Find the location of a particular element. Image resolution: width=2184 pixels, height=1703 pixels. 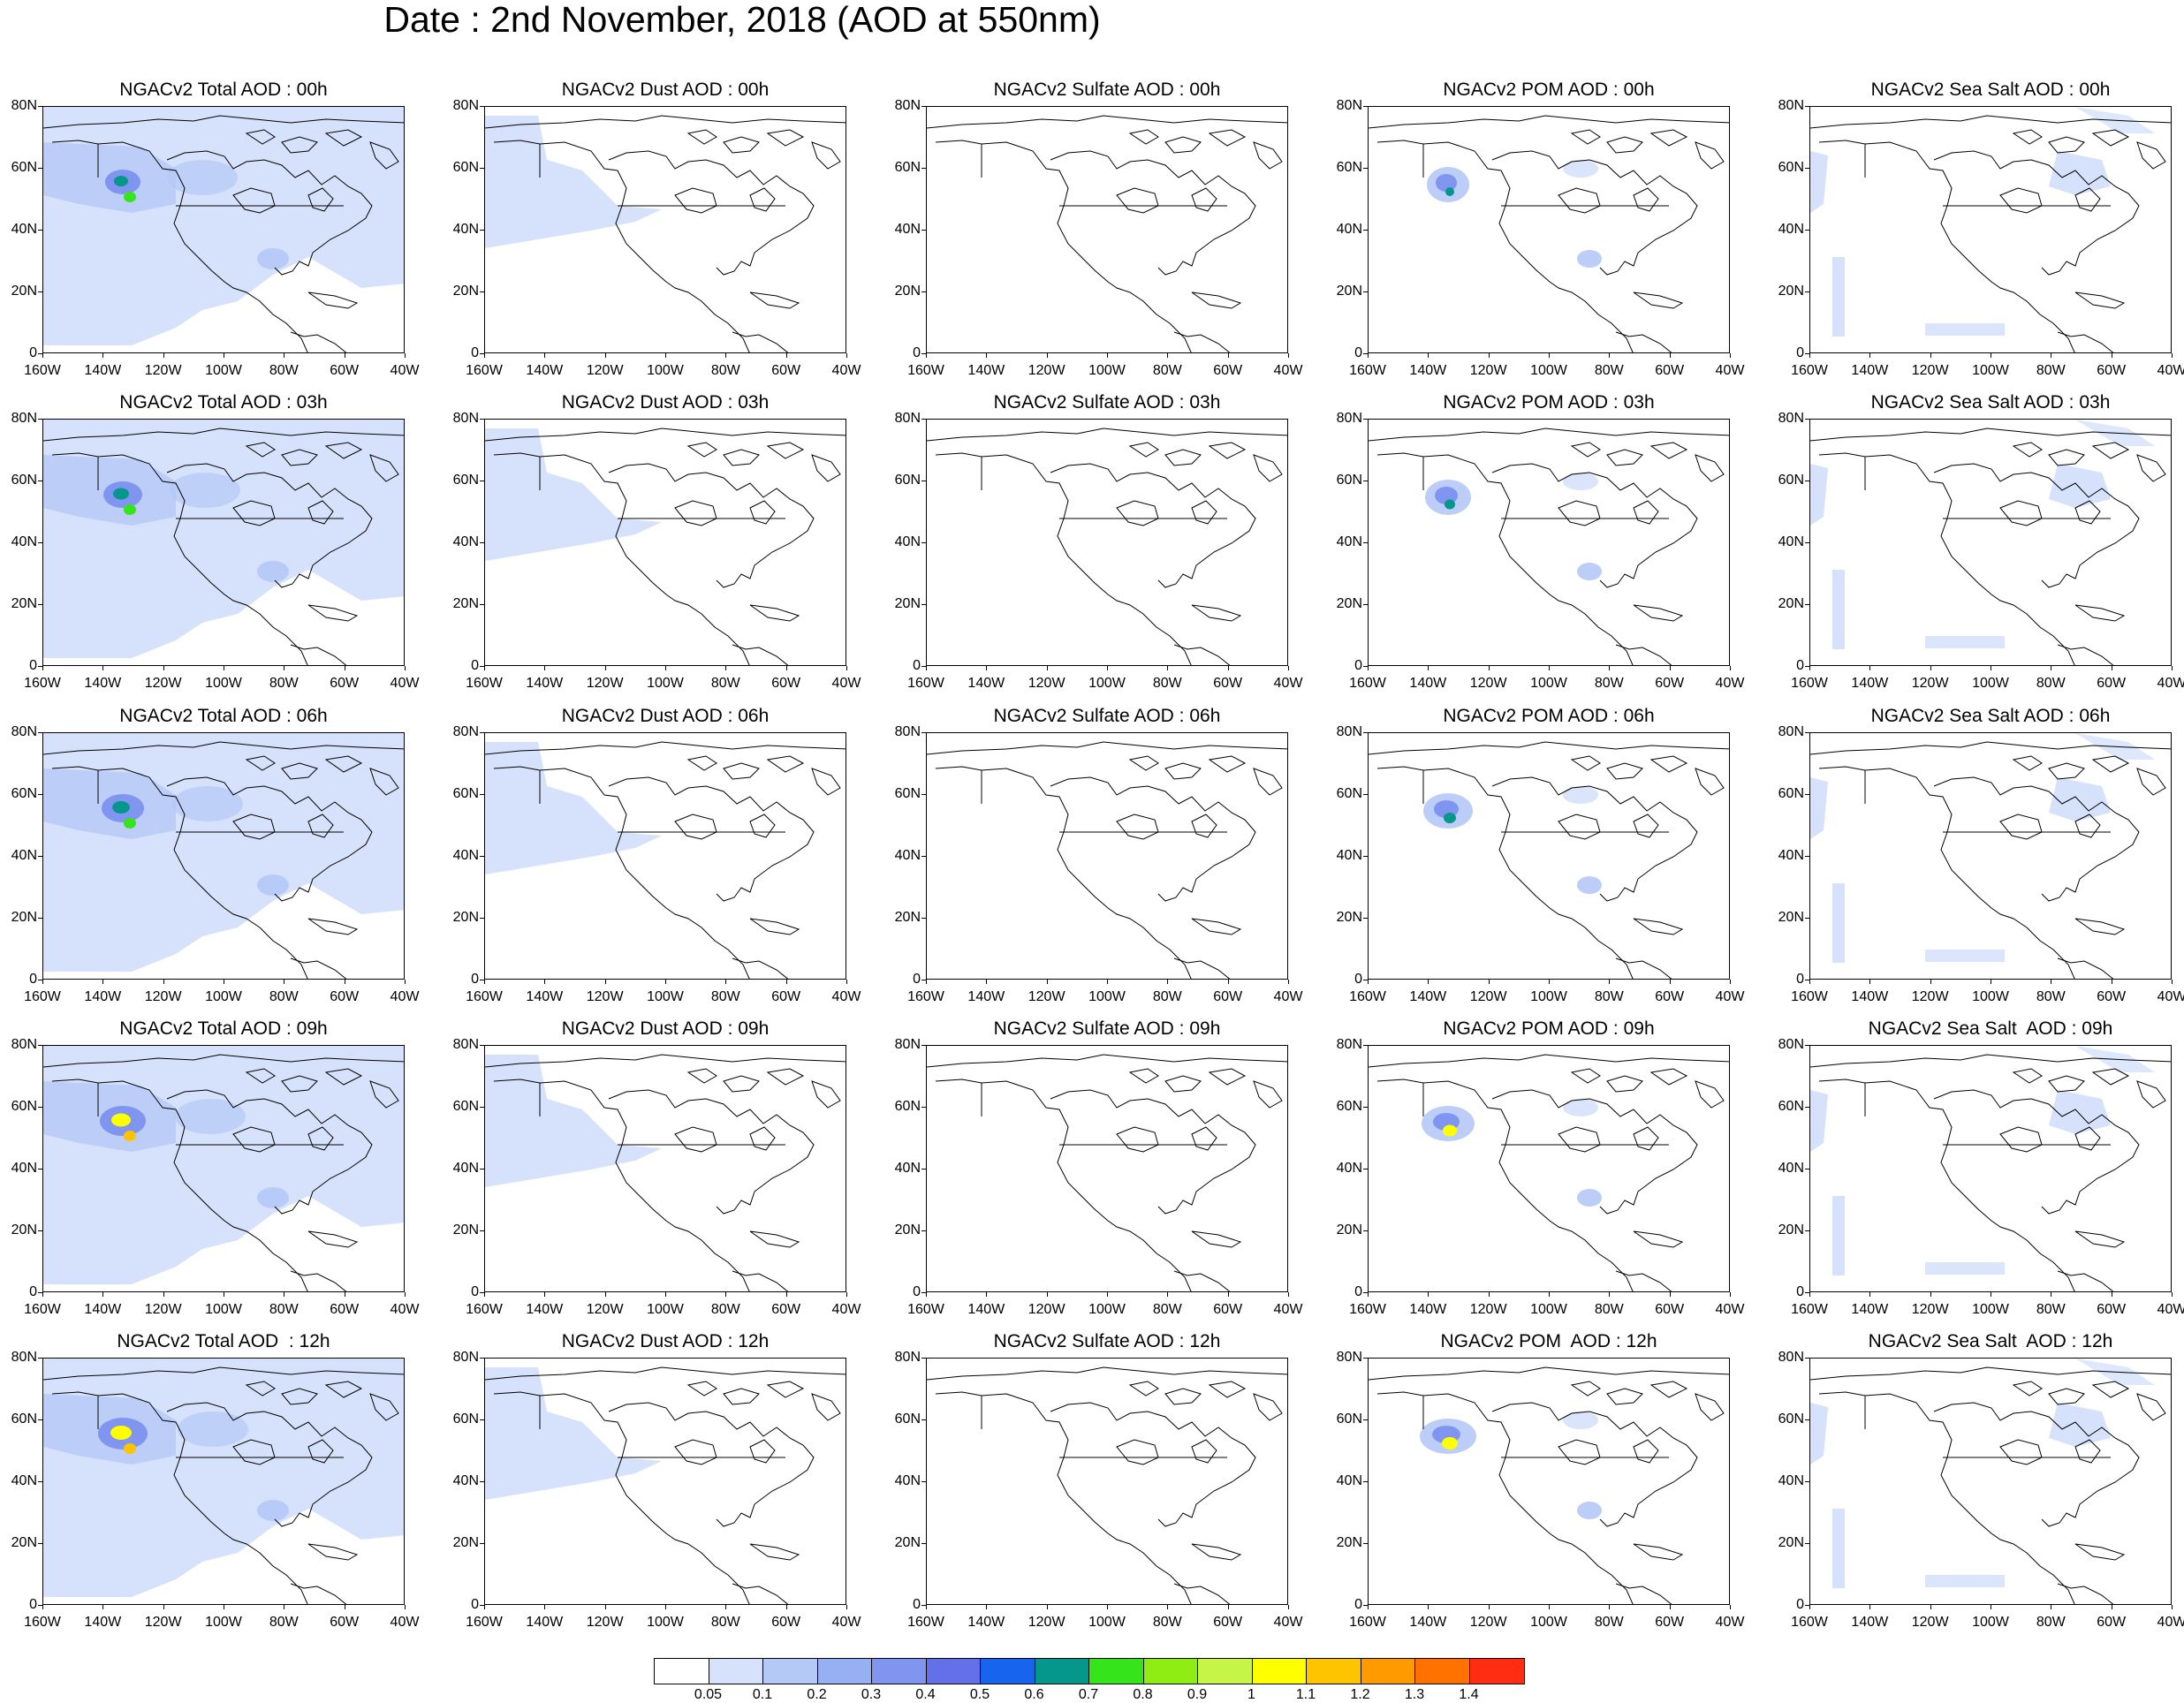

y-tick-label: 60N is located at coordinates (465, 1106).